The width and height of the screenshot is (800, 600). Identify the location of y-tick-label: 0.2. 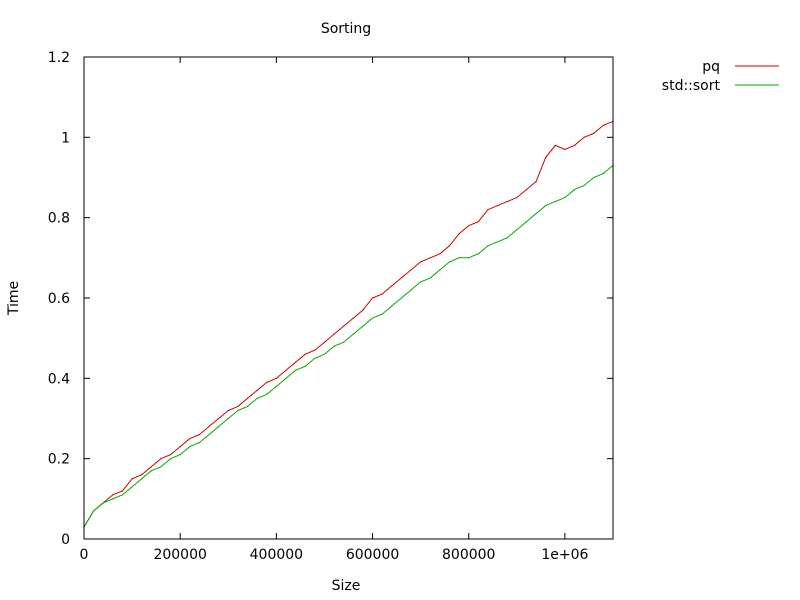
(59, 460).